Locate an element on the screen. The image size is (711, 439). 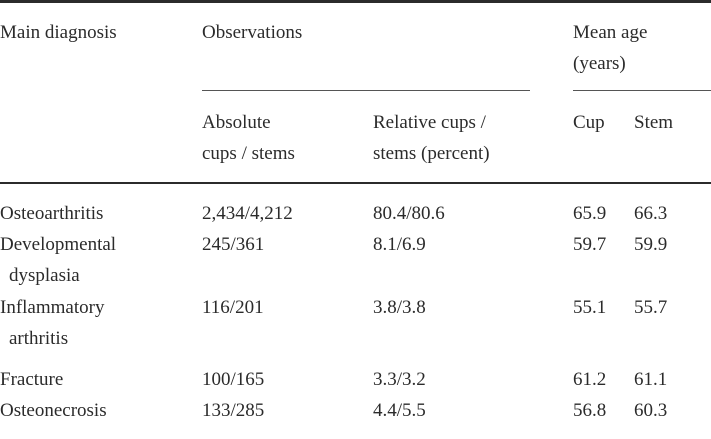
header-absolute-line2: cups / stems is located at coordinates (248, 153).